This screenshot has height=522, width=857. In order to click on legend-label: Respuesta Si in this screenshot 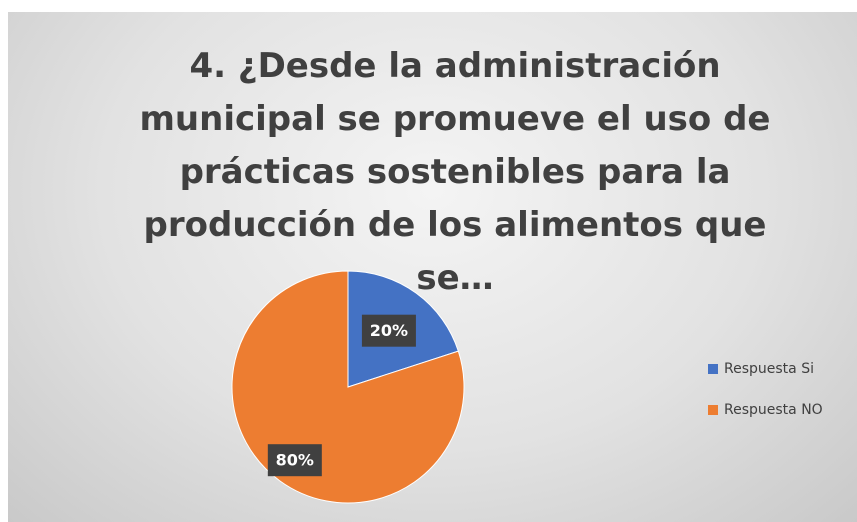, I will do `click(769, 369)`.